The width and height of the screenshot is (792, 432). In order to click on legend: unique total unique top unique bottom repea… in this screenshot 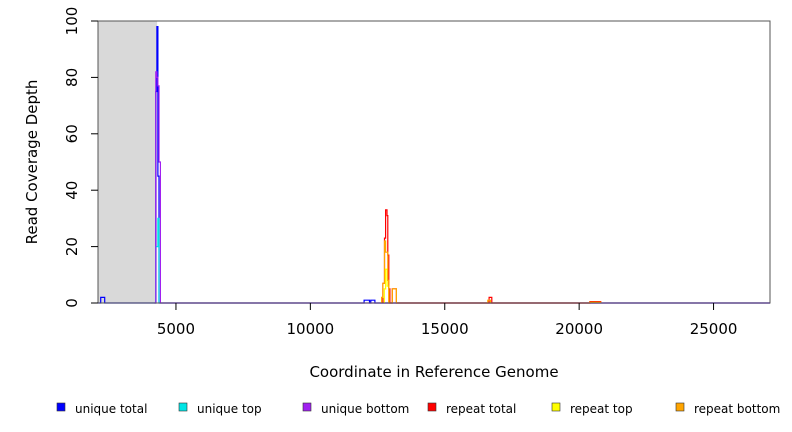, I will do `click(418, 409)`.